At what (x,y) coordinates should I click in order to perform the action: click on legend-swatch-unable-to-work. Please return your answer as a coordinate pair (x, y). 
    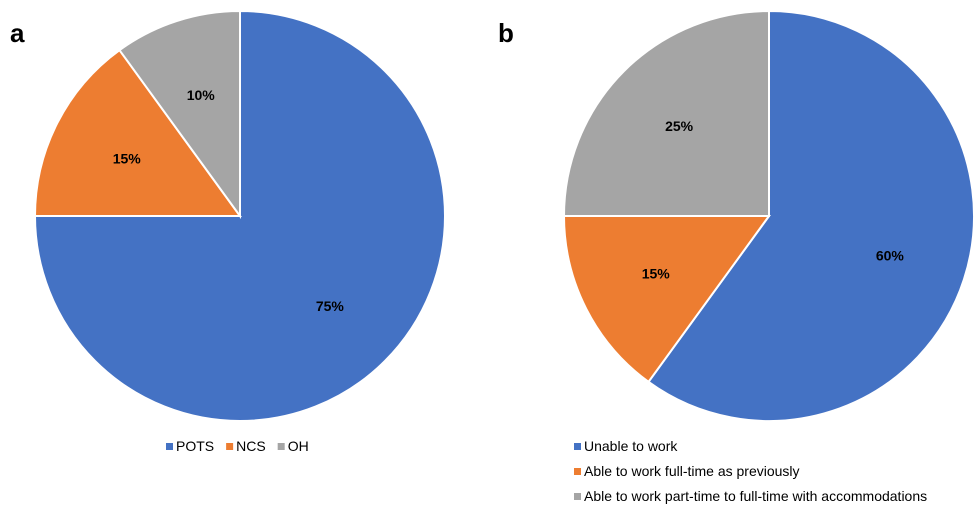
    Looking at the image, I should click on (577, 446).